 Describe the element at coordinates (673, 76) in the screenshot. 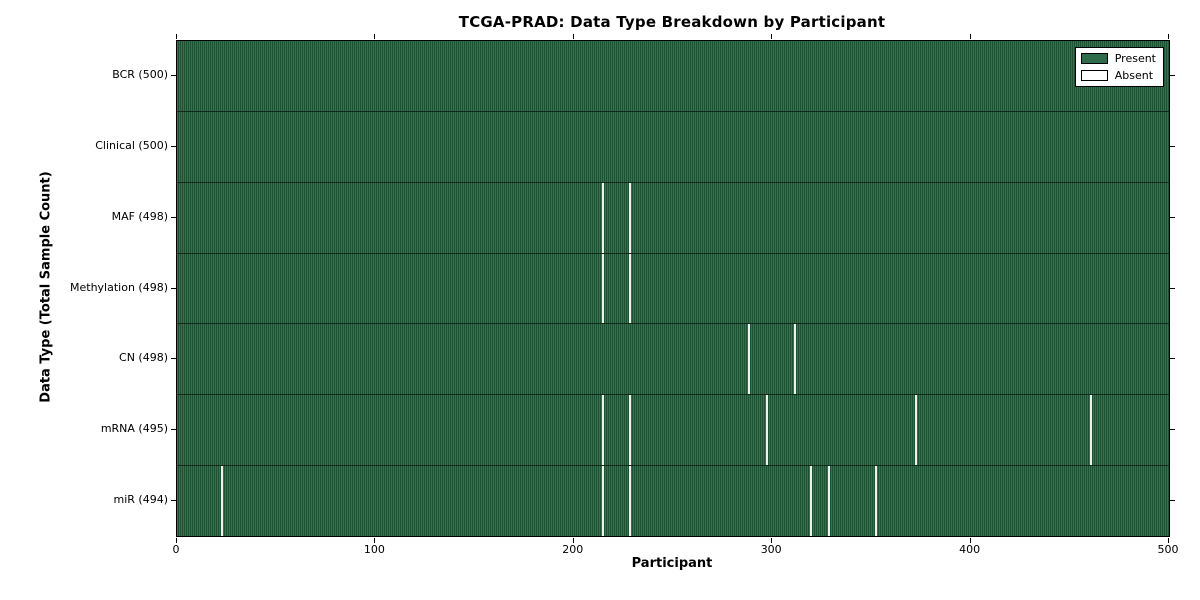

I see `heatmap-row-bcr` at that location.